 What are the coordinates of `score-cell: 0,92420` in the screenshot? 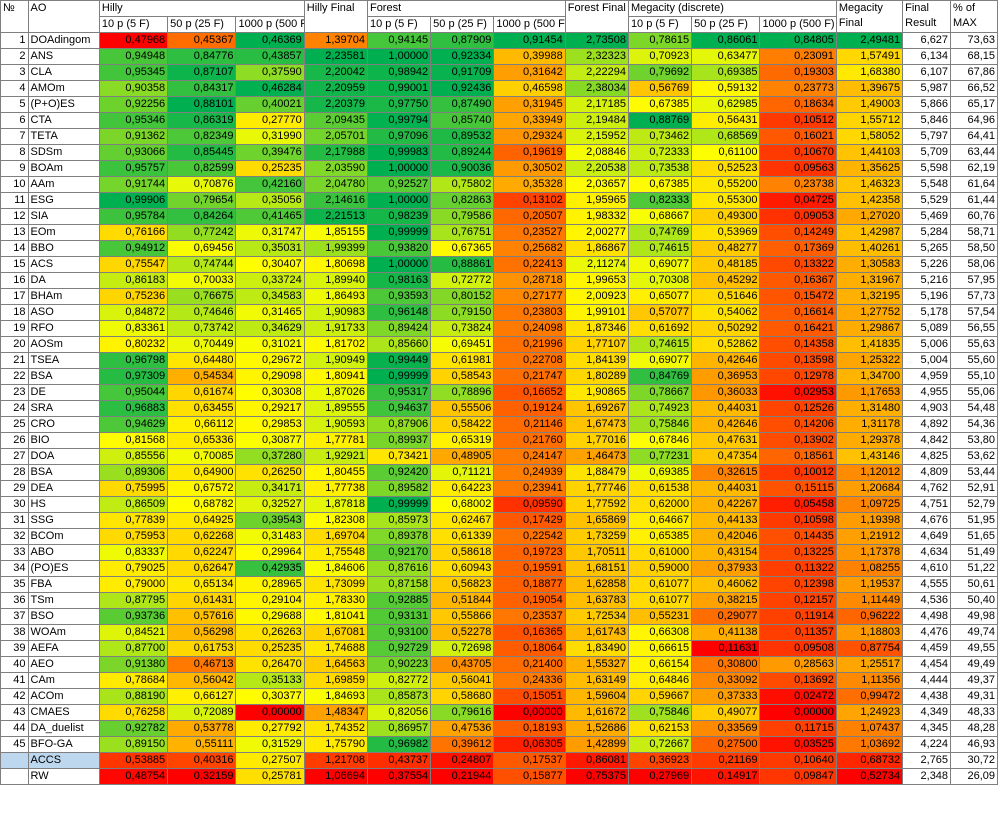 It's located at (399, 472).